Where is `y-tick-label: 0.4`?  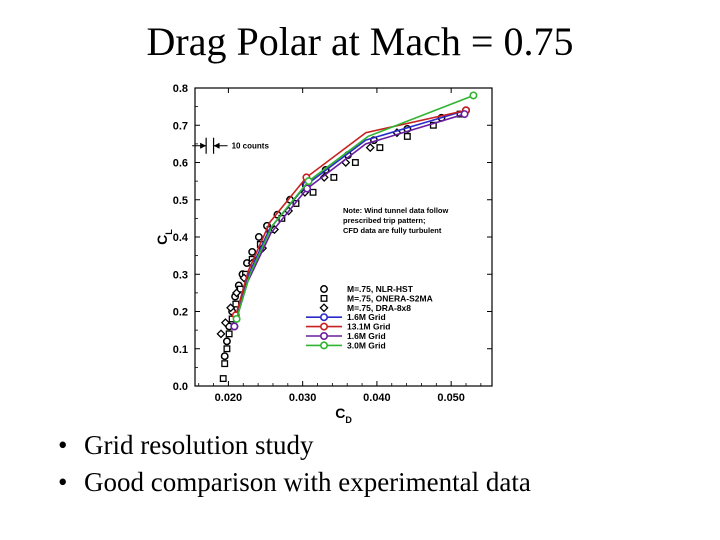
y-tick-label: 0.4 is located at coordinates (181, 238).